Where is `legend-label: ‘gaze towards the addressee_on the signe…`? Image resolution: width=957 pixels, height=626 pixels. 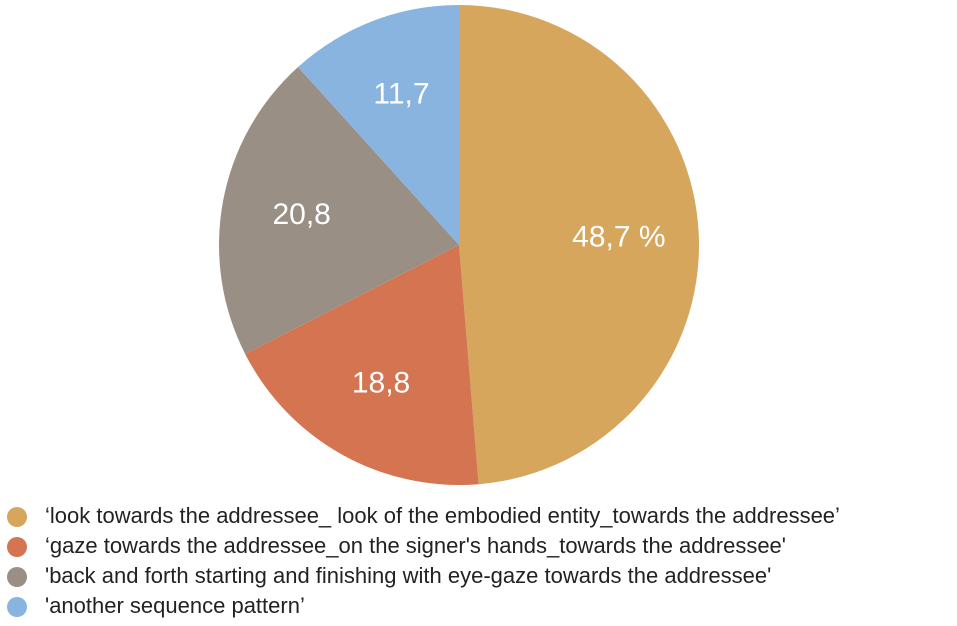 legend-label: ‘gaze towards the addressee_on the signe… is located at coordinates (415, 545).